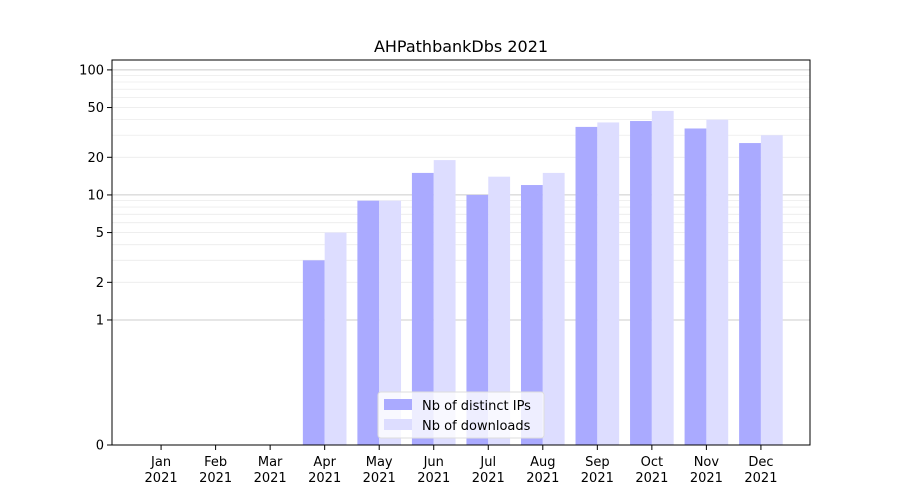 The width and height of the screenshot is (900, 504). What do you see at coordinates (542, 470) in the screenshot?
I see `x-tick-label: Aug 2021` at bounding box center [542, 470].